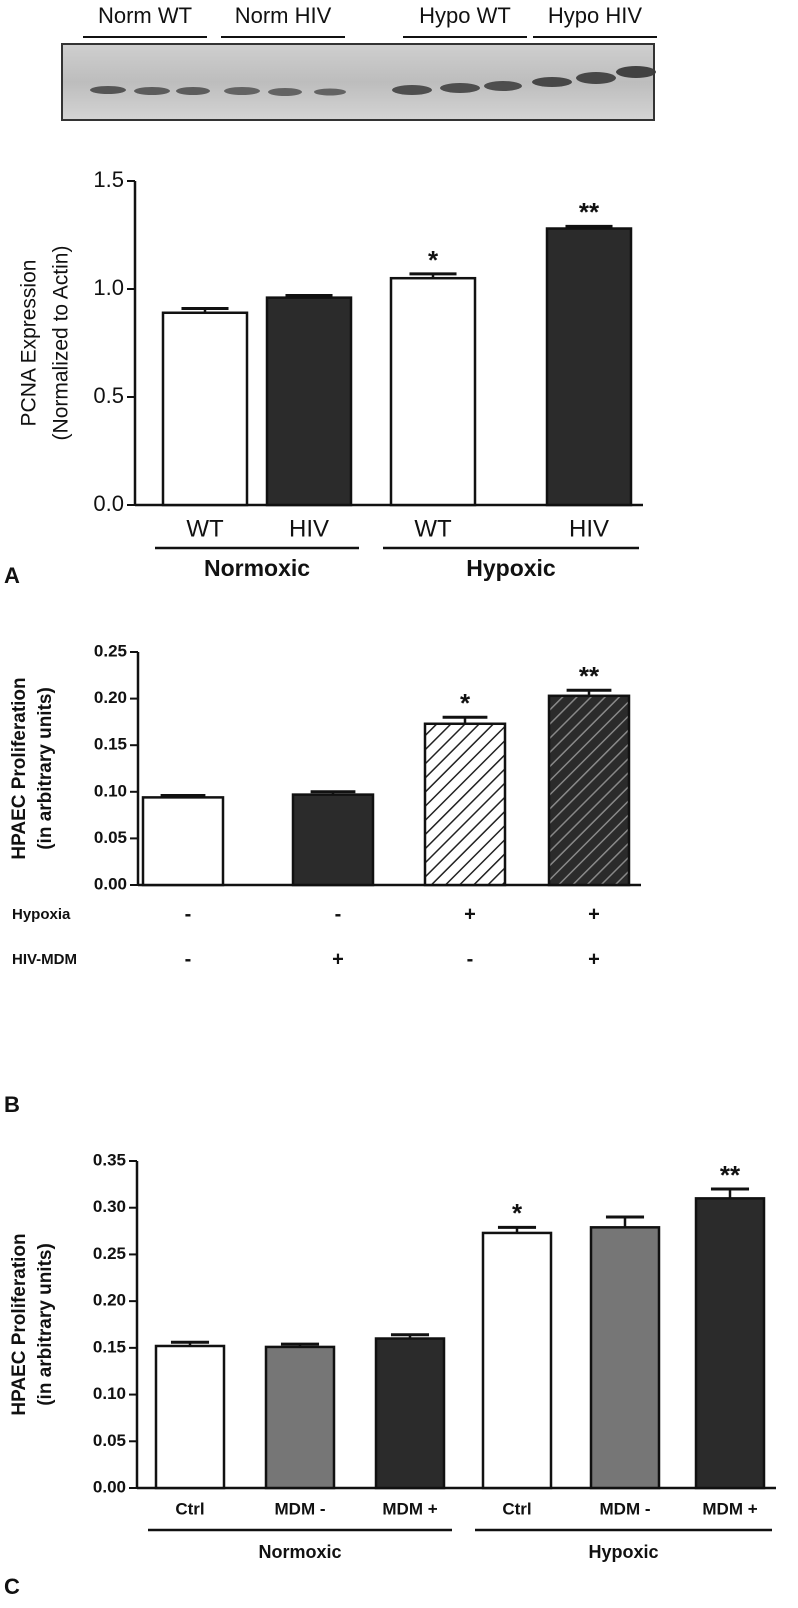 This screenshot has width=798, height=1608. What do you see at coordinates (12, 1104) in the screenshot?
I see `panel-letter: B` at bounding box center [12, 1104].